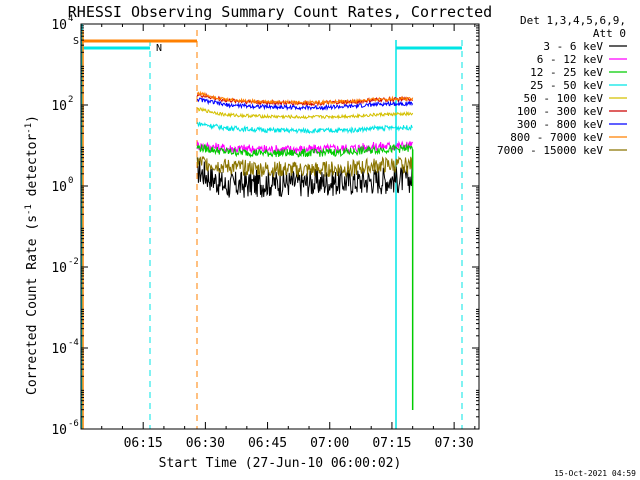 The width and height of the screenshot is (640, 480). I want to click on legend-entry-label: 7000 - 15000 keV, so click(550, 150).